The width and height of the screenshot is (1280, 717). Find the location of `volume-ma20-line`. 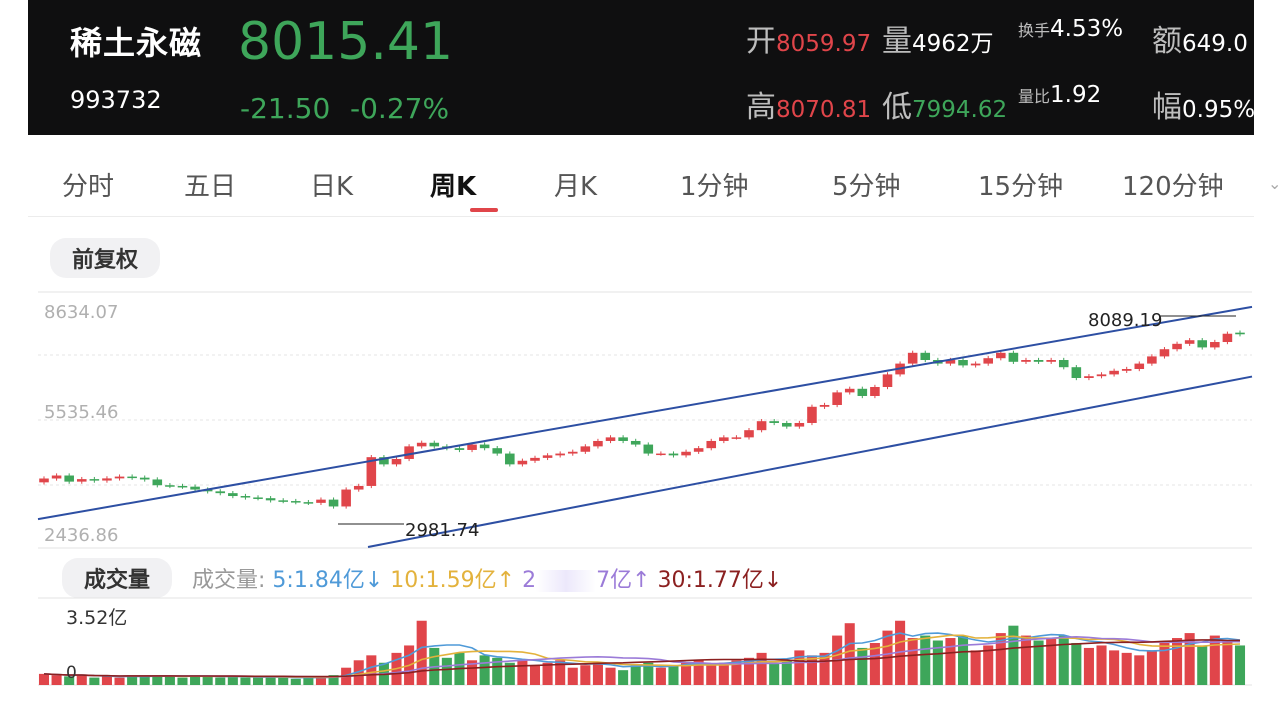

volume-ma20-line is located at coordinates (641, 656).